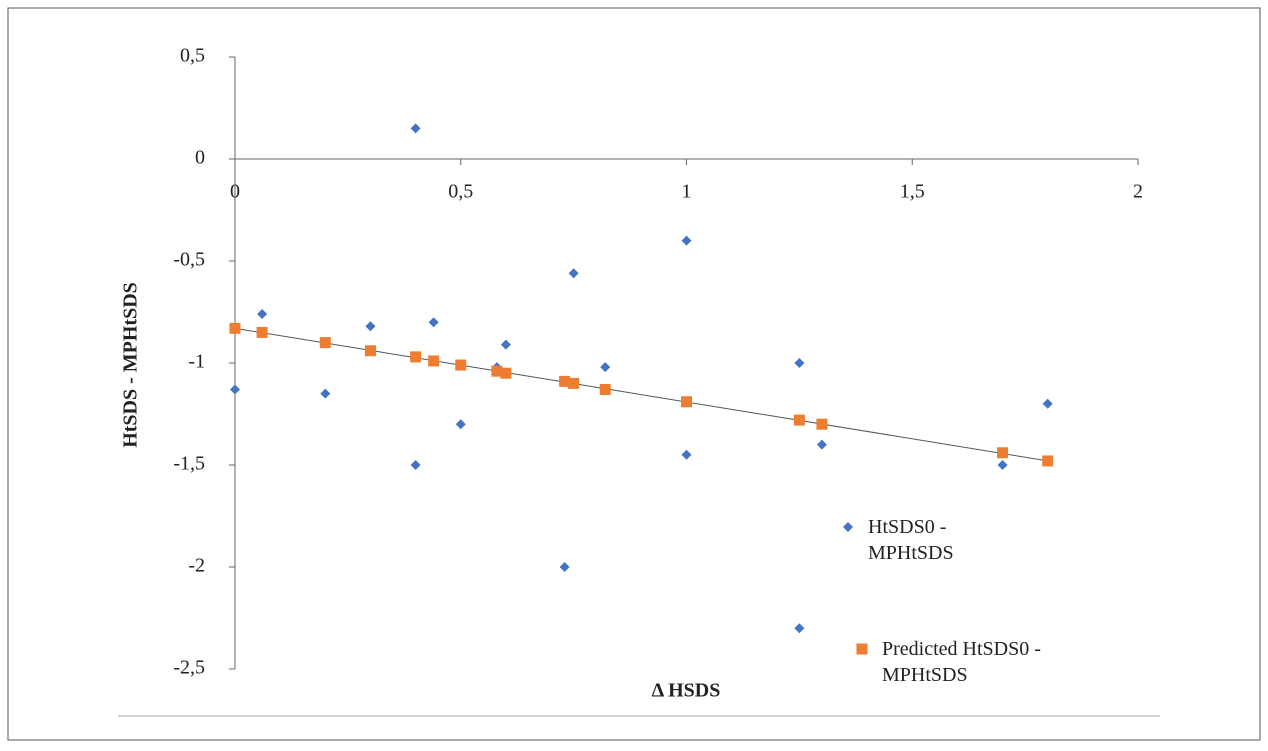 This screenshot has width=1268, height=751. Describe the element at coordinates (192, 56) in the screenshot. I see `y-tick-label: 0,5` at that location.